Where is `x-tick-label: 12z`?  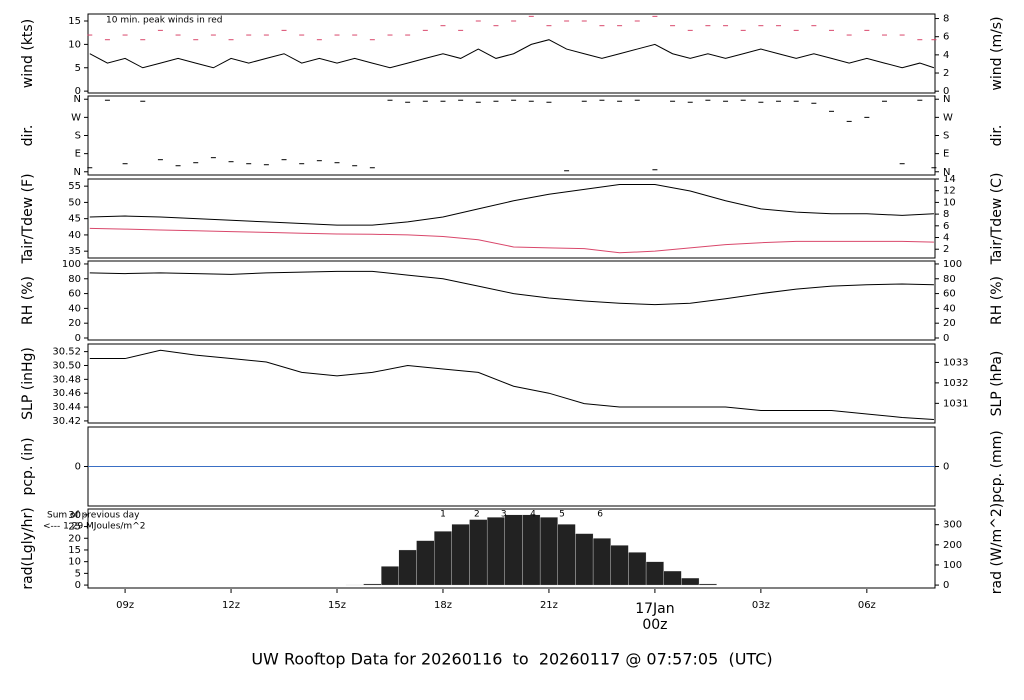
x-tick-label: 12z is located at coordinates (231, 605).